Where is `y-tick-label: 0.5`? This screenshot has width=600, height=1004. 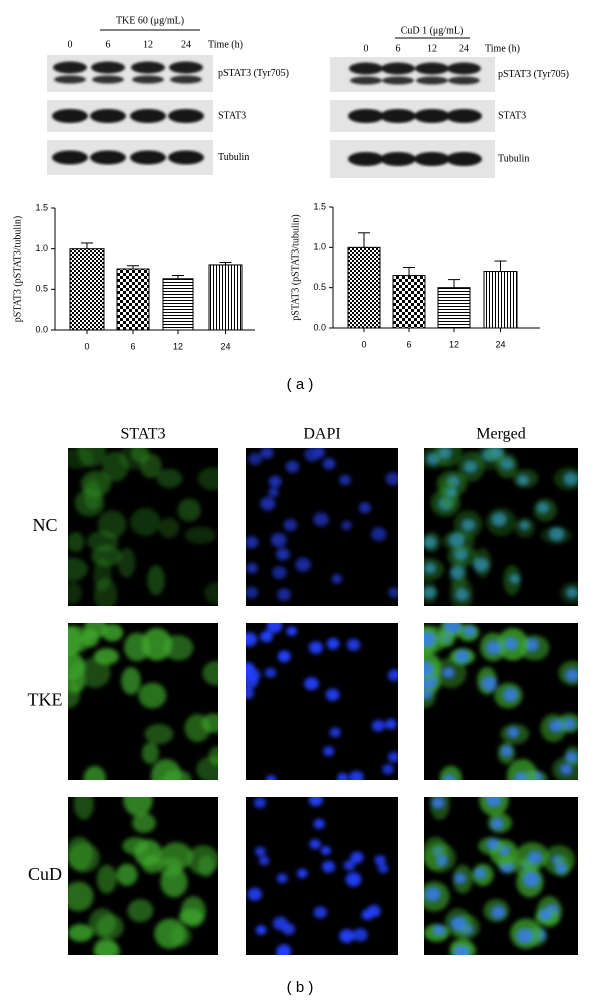 y-tick-label: 0.5 is located at coordinates (319, 287).